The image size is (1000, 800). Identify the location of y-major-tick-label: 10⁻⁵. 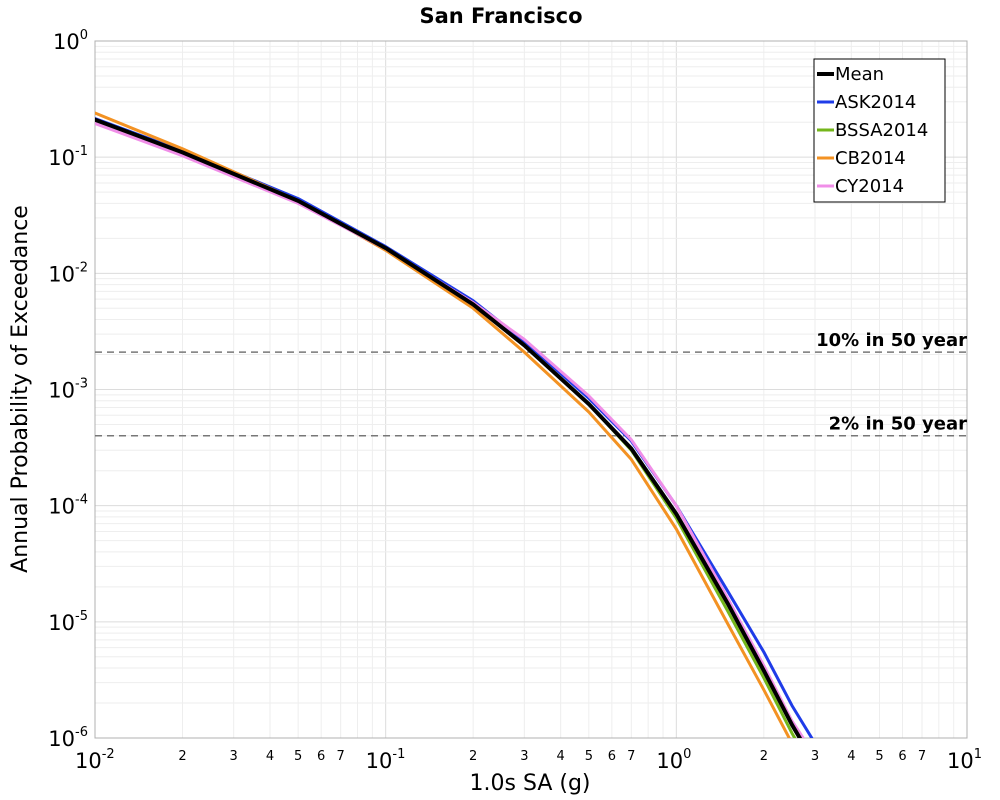
(68, 622).